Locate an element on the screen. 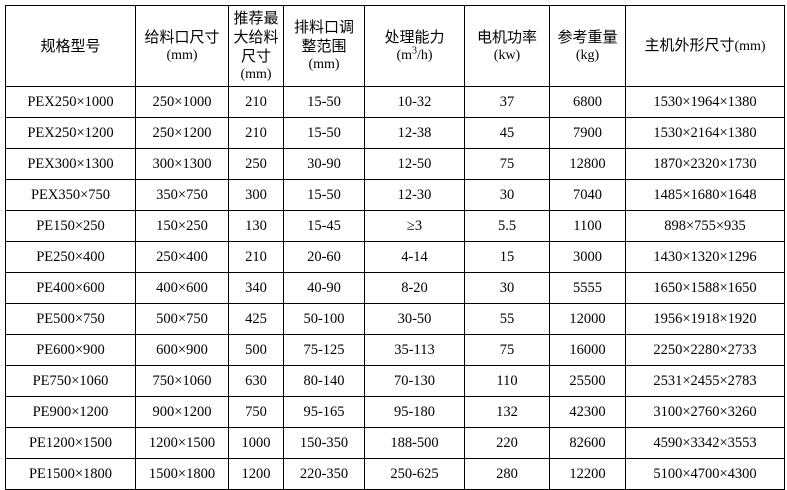  cell-dimensions: 1650×1588×1650 is located at coordinates (705, 288).